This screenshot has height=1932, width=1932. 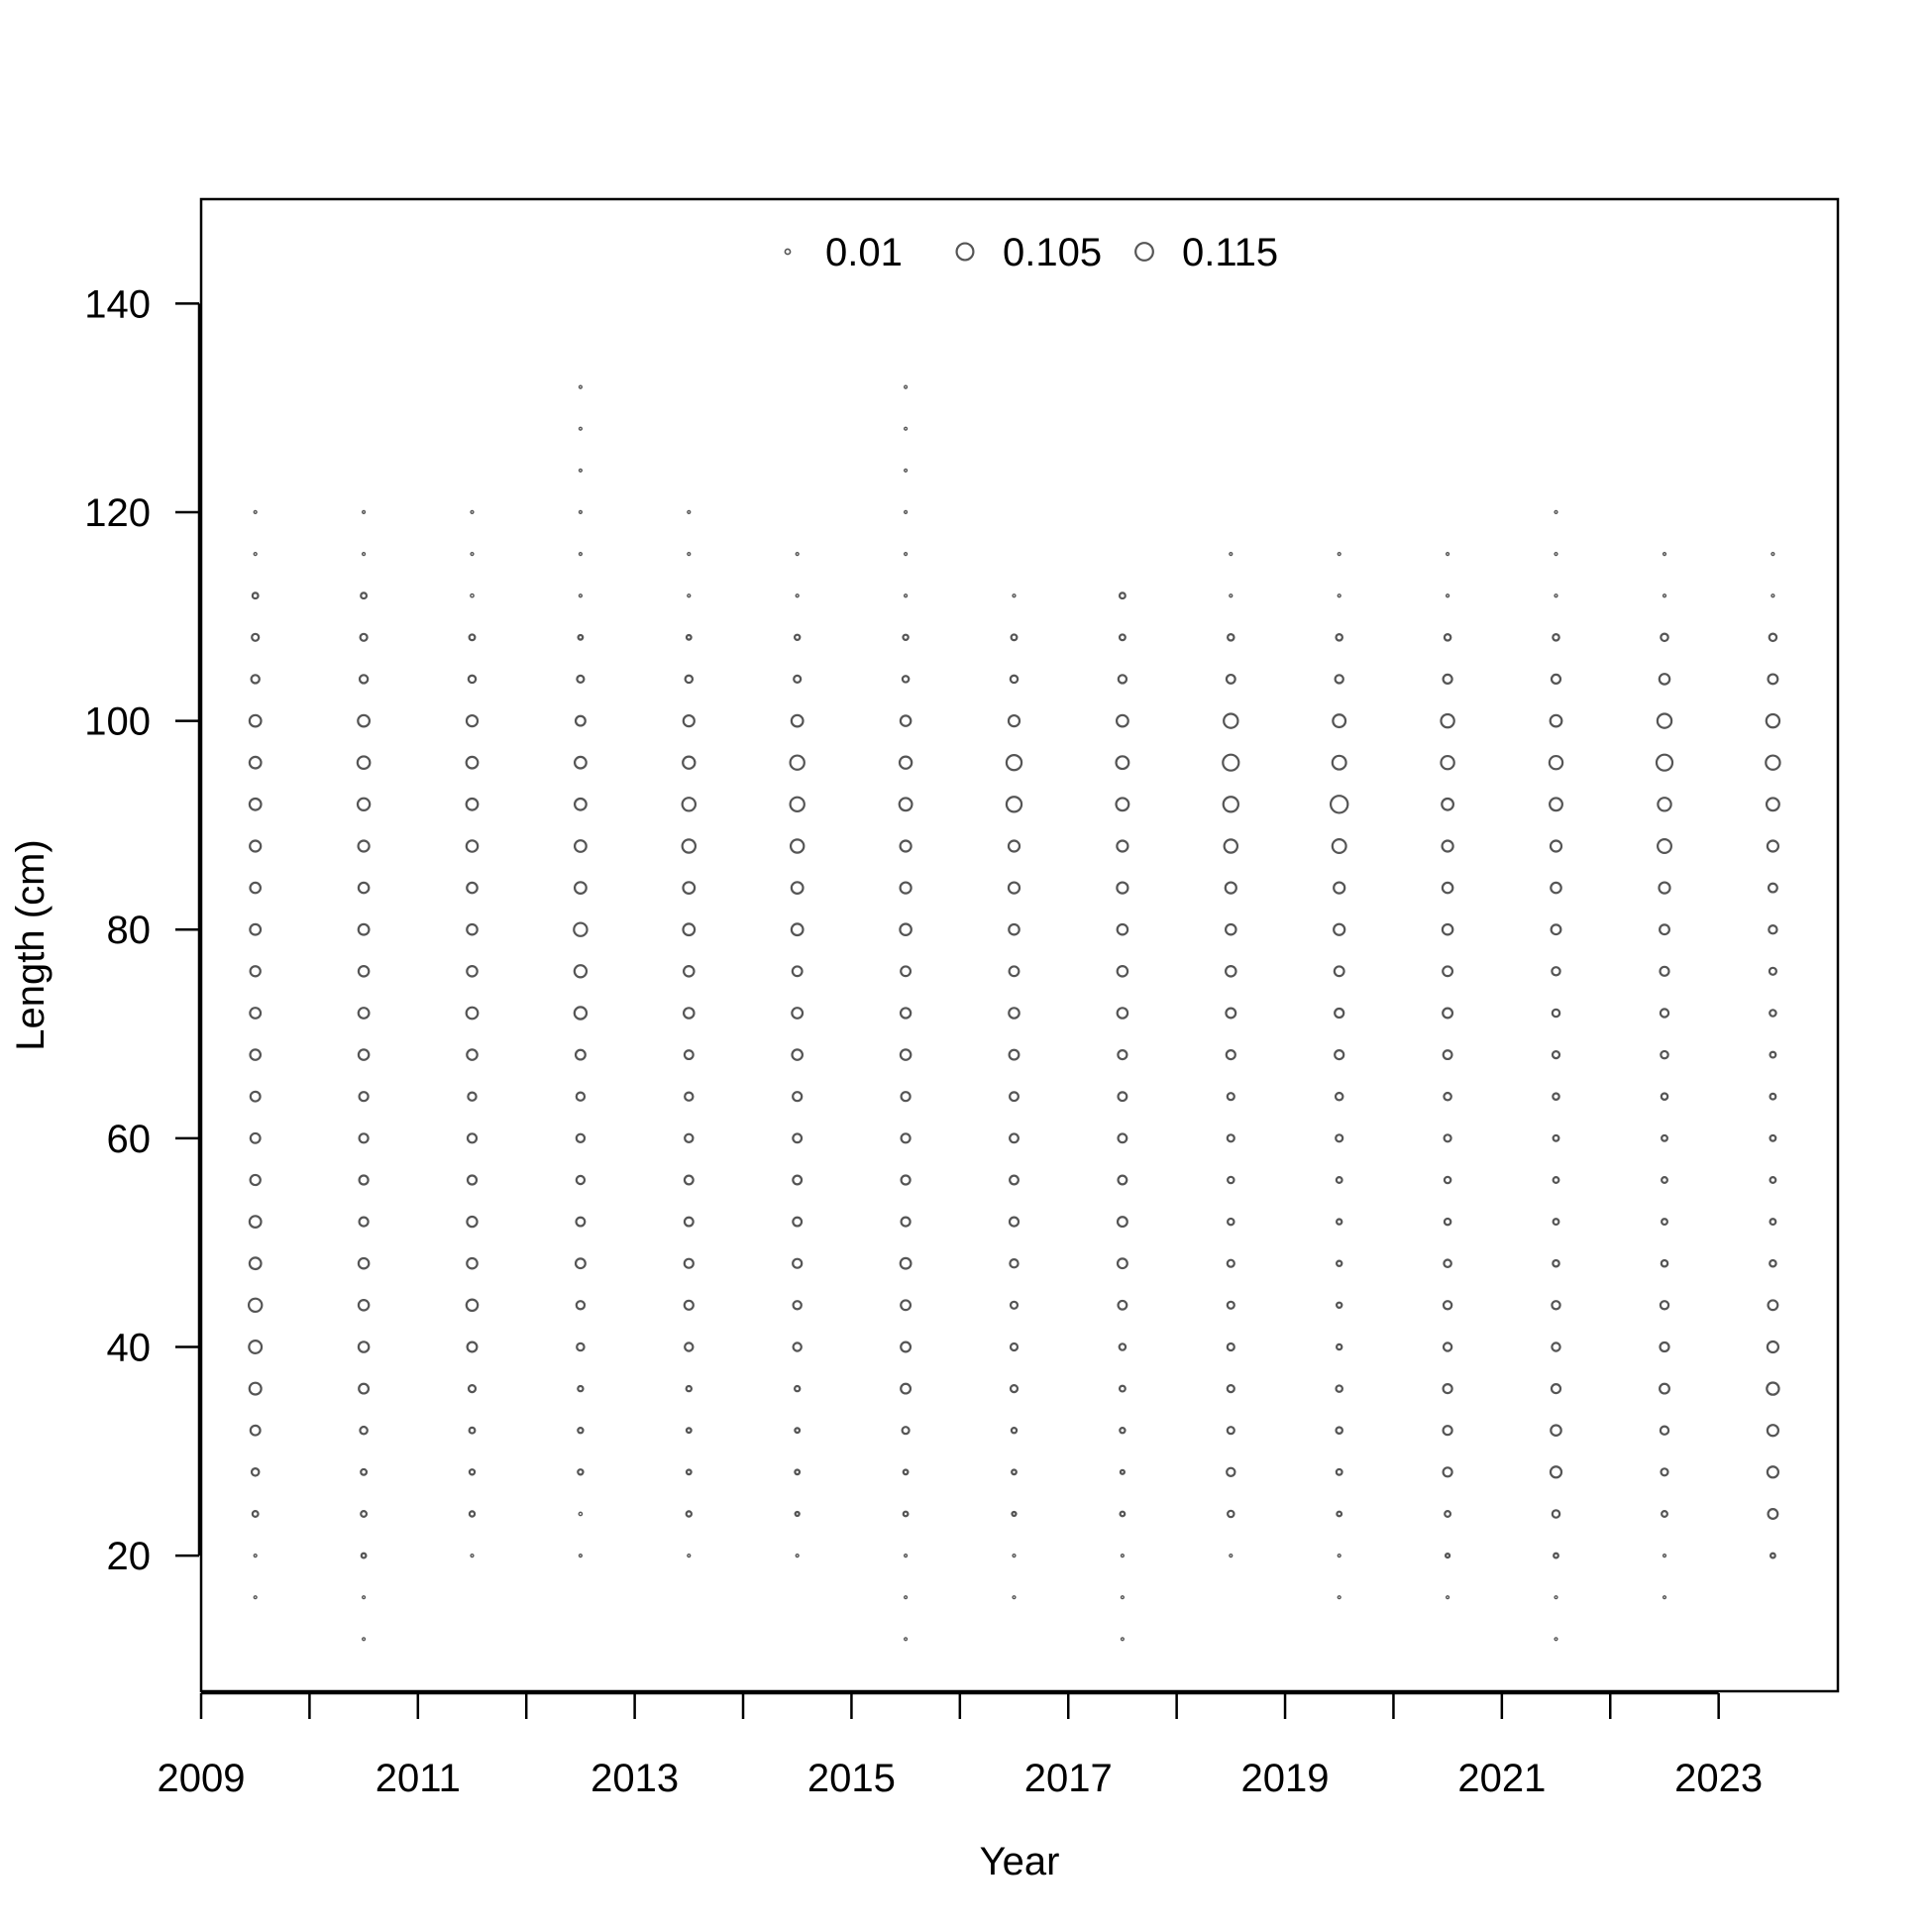 I want to click on x-tick-label: 2019, so click(x=1285, y=1778).